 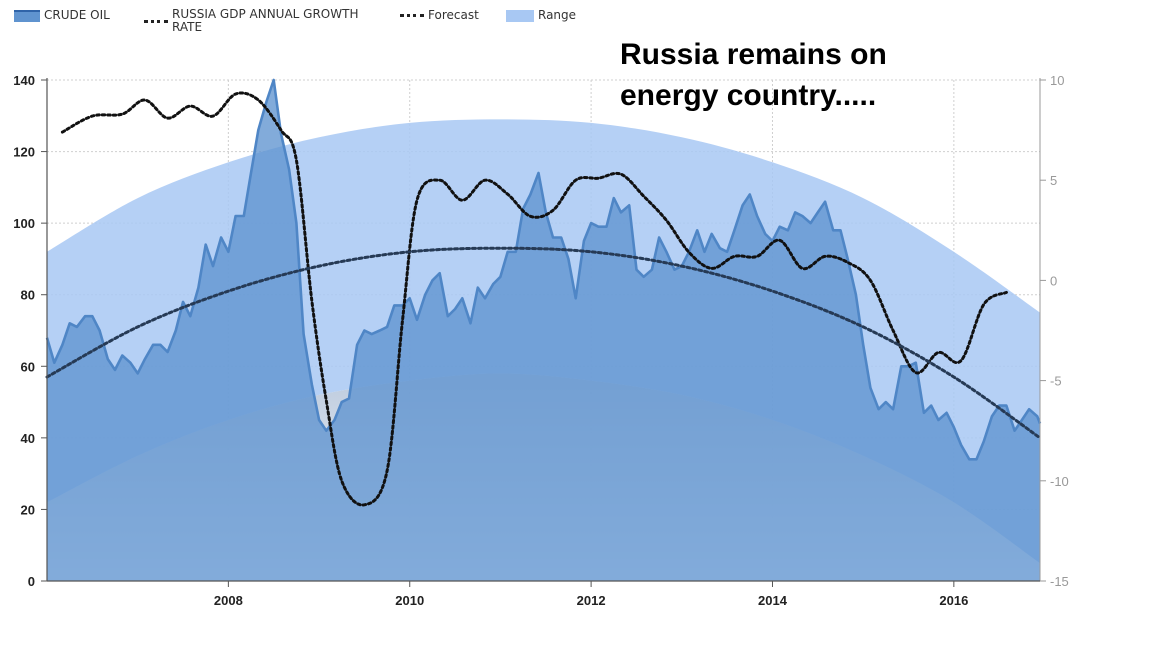 What do you see at coordinates (77, 15) in the screenshot?
I see `legend-label-crude-oil: CRUDE OIL` at bounding box center [77, 15].